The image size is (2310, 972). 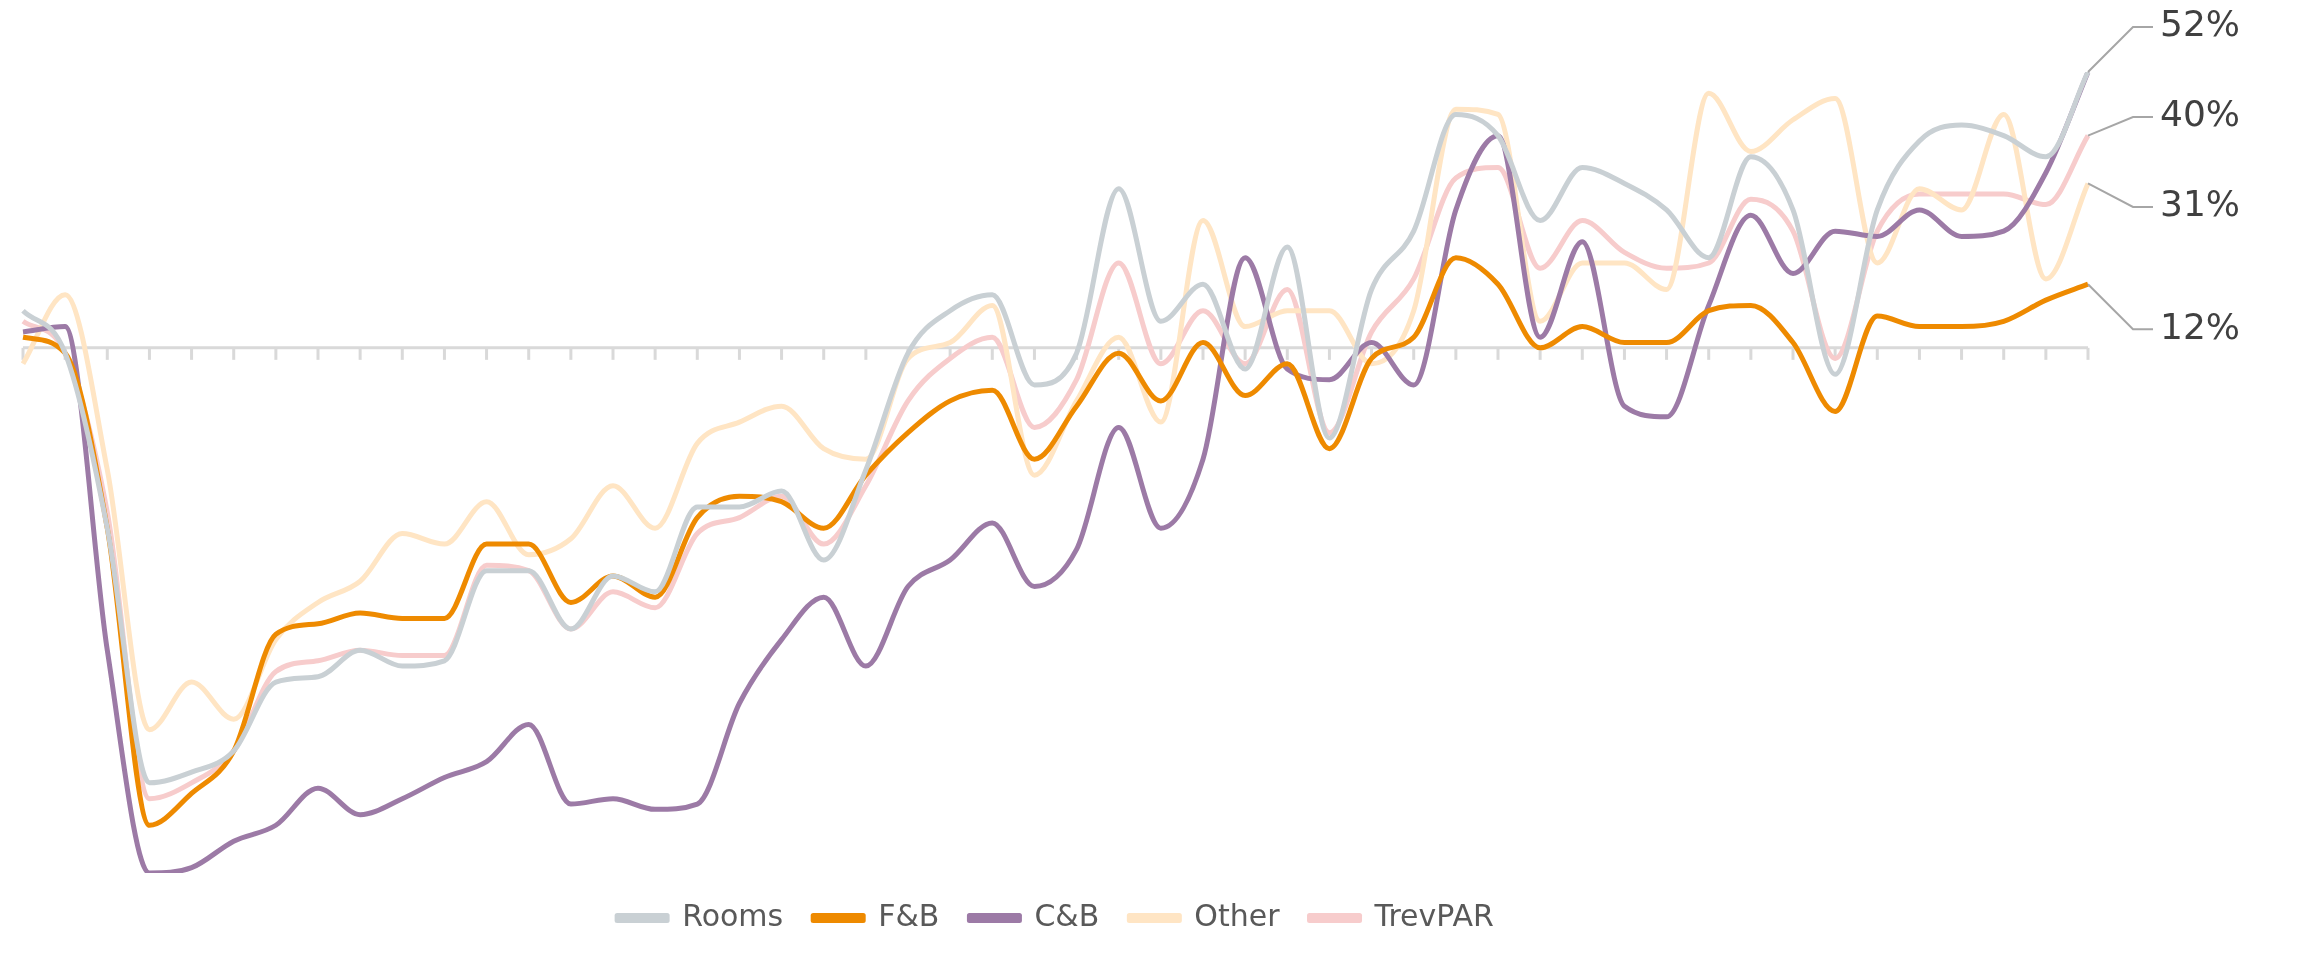 I want to click on legend-label: F&B, so click(x=909, y=915).